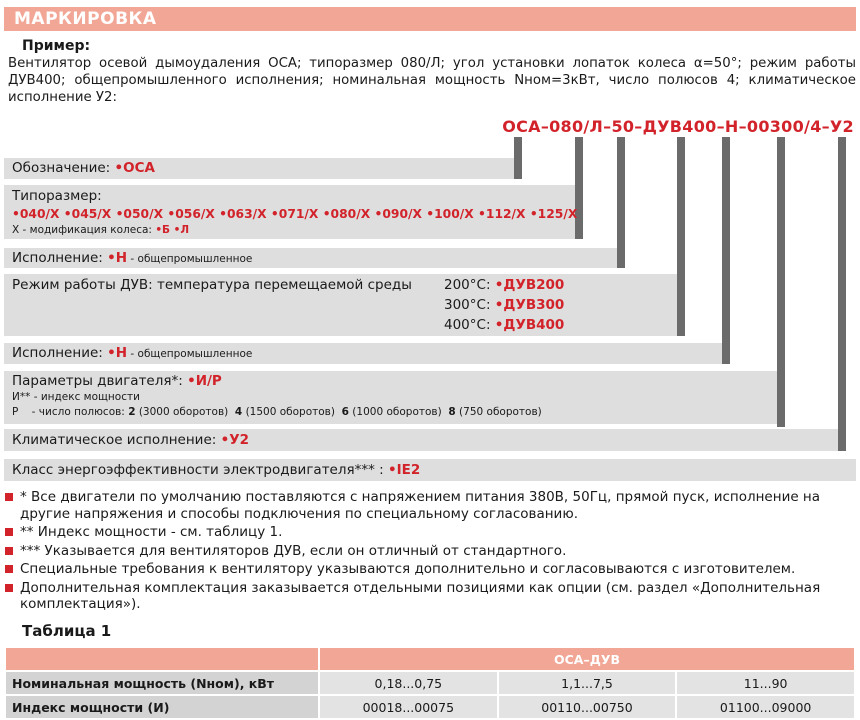  What do you see at coordinates (67, 631) in the screenshot?
I see `table-title: Таблица 1` at bounding box center [67, 631].